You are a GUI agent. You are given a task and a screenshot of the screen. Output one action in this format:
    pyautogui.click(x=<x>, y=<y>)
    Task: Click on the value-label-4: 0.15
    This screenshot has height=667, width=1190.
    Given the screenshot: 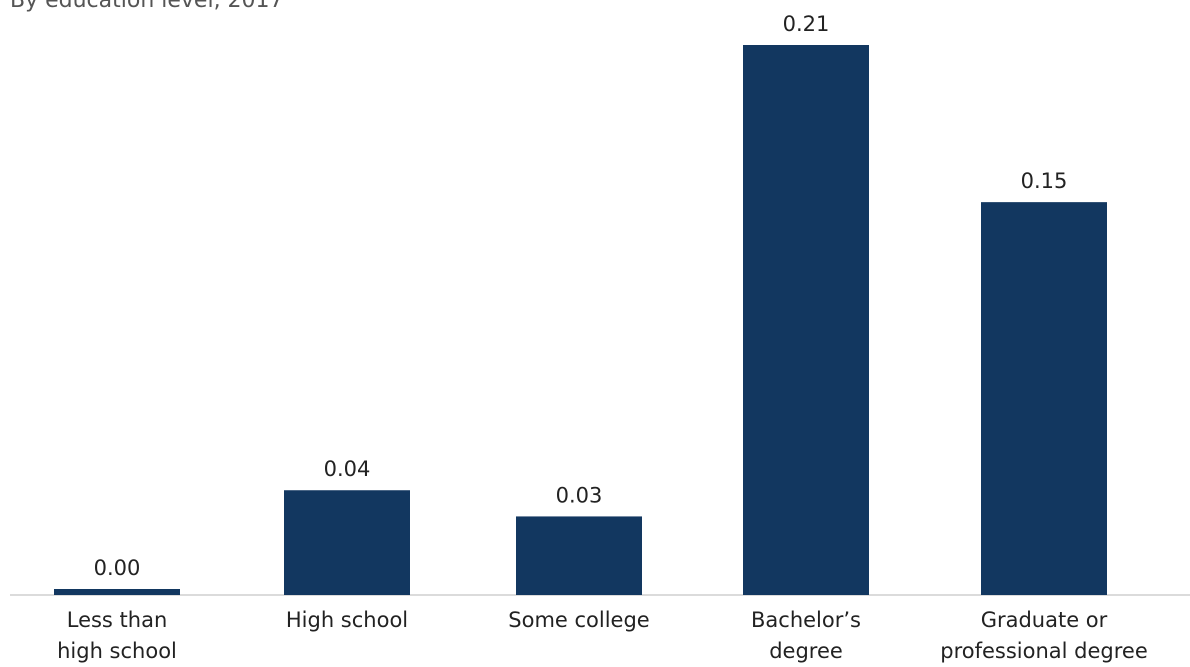 What is the action you would take?
    pyautogui.click(x=1044, y=181)
    